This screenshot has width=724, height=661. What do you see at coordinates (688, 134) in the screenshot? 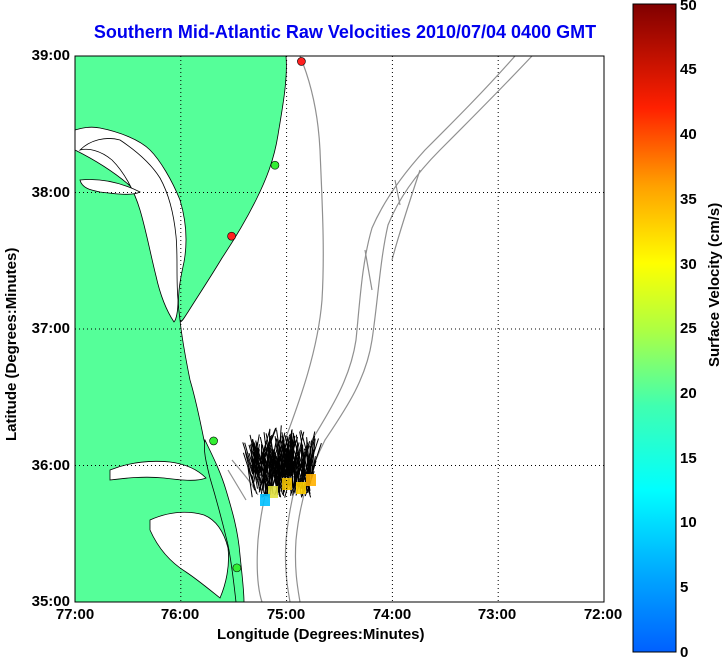
I see `colorbar-tick: 40` at bounding box center [688, 134].